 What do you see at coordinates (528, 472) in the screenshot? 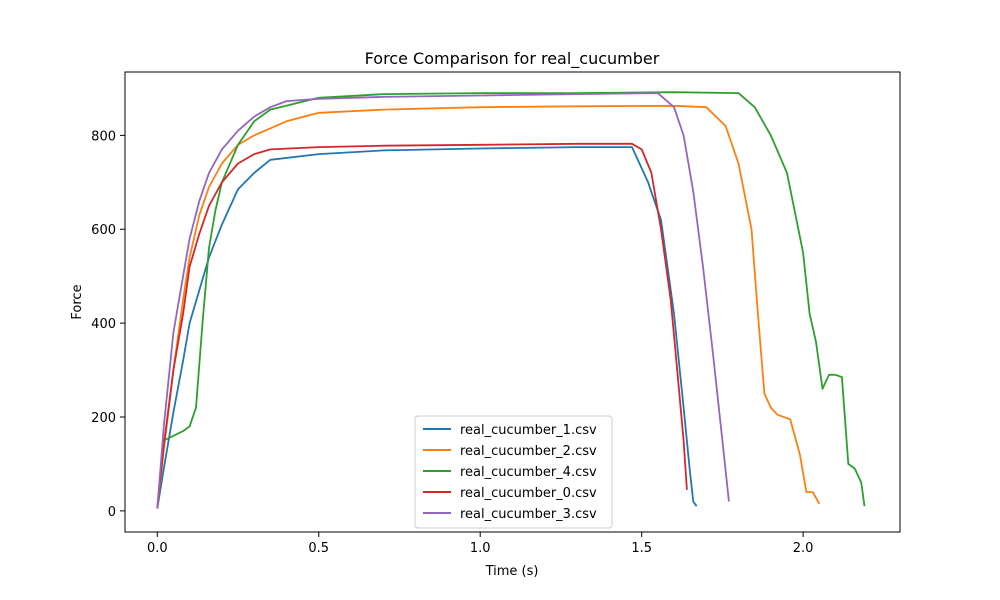
I see `legend-label-2: real_cucumber_4.csv` at bounding box center [528, 472].